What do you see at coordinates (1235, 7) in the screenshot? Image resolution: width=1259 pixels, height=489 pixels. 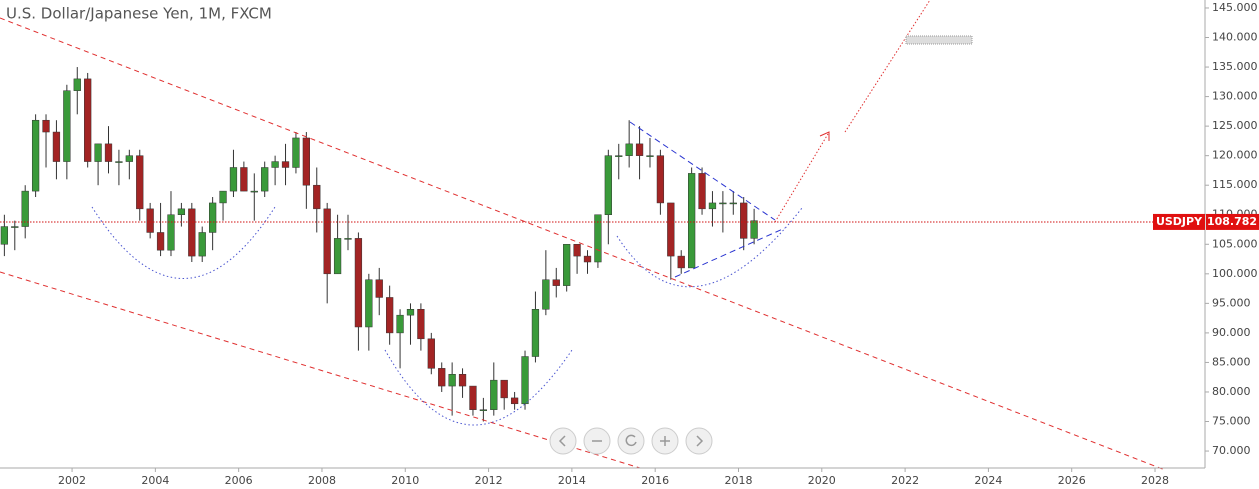 I see `y-tick-label: 145.000` at bounding box center [1235, 7].